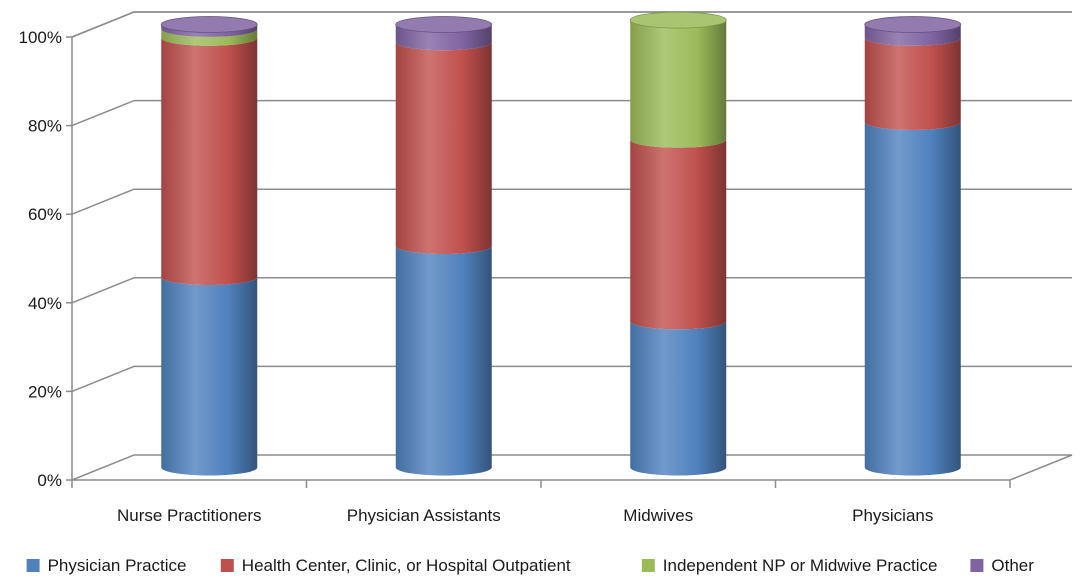  I want to click on legend-item: Independent NP or Midwive Practice, so click(789, 565).